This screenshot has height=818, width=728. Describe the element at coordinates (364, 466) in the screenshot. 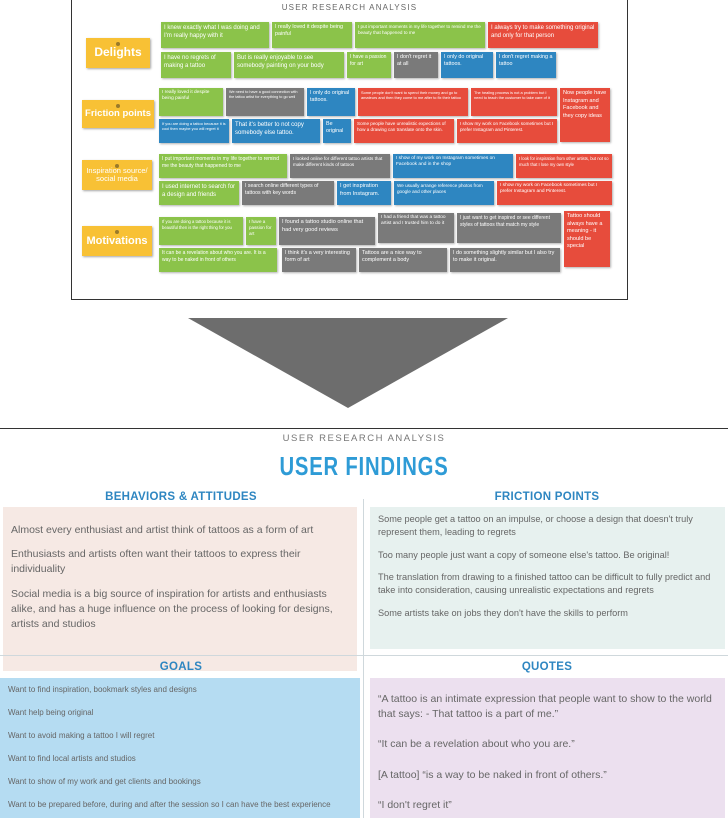

I see `findings-title: USER FINDINGS` at that location.